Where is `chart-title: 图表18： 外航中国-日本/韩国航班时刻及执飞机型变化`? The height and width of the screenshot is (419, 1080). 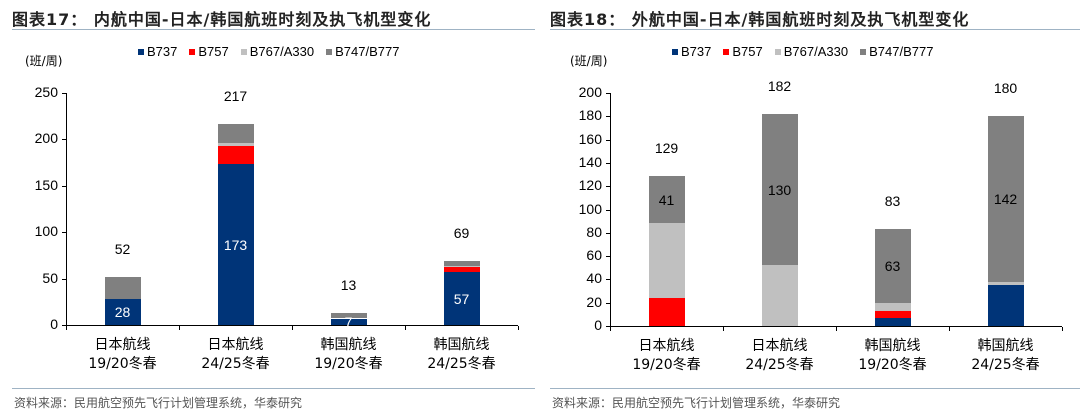
chart-title: 图表18： 外航中国-日本/韩国航班时刻及执飞机型变化 is located at coordinates (760, 19).